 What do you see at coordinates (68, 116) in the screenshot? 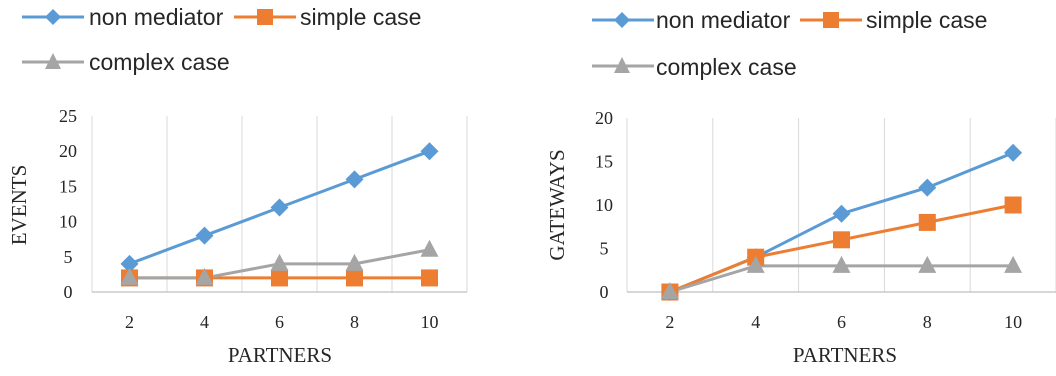
I see `y-tick-label: 25` at bounding box center [68, 116].